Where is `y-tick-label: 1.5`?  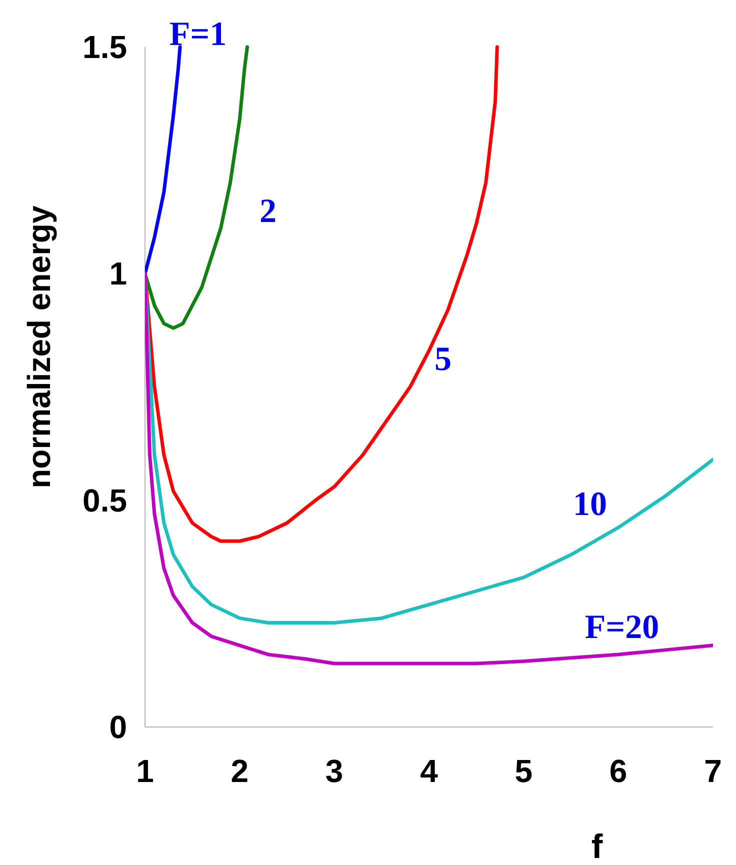
y-tick-label: 1.5 is located at coordinates (104, 47).